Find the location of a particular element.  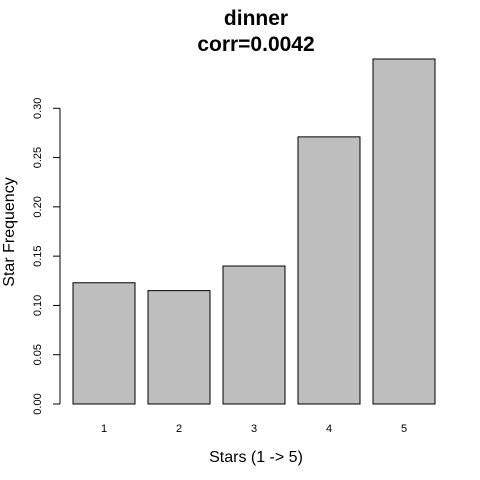

x-tick-label: 2 is located at coordinates (179, 429).